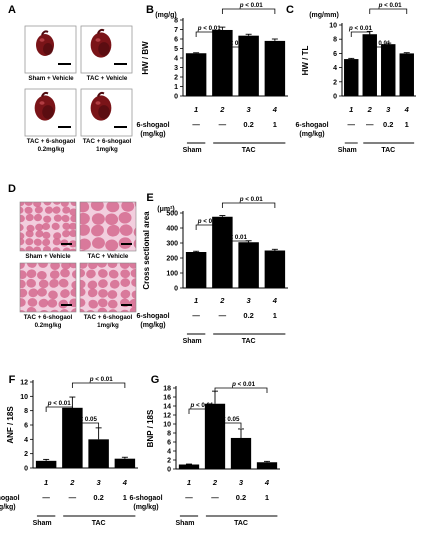 This screenshot has height=550, width=425. Describe the element at coordinates (290, 10) in the screenshot. I see `panel-letter: C` at that location.